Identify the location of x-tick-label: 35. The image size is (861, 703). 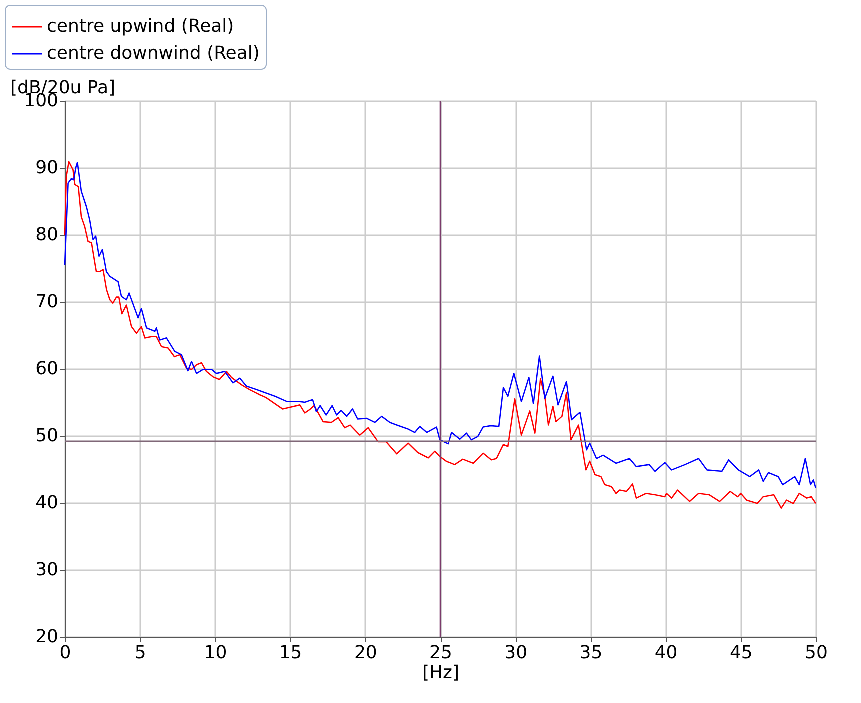
(591, 653).